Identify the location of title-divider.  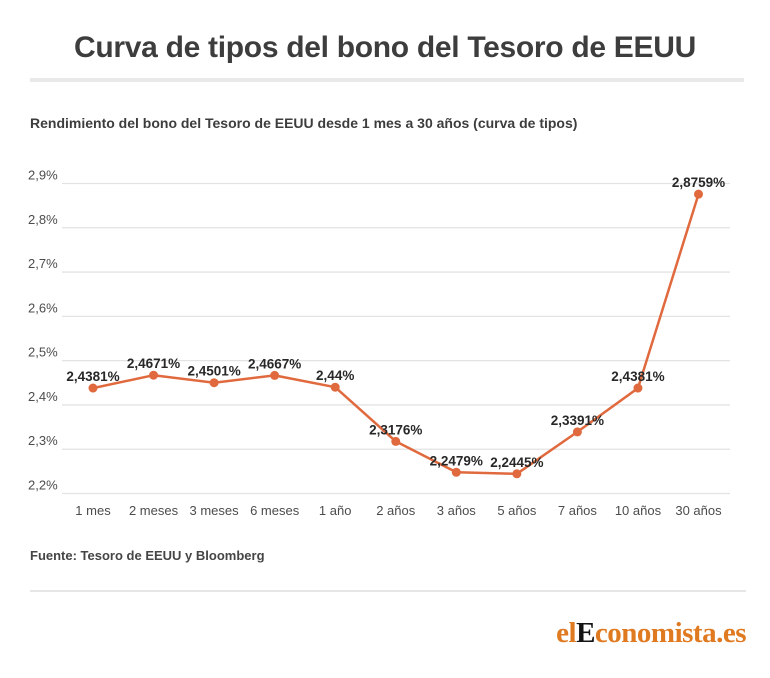
(387, 80).